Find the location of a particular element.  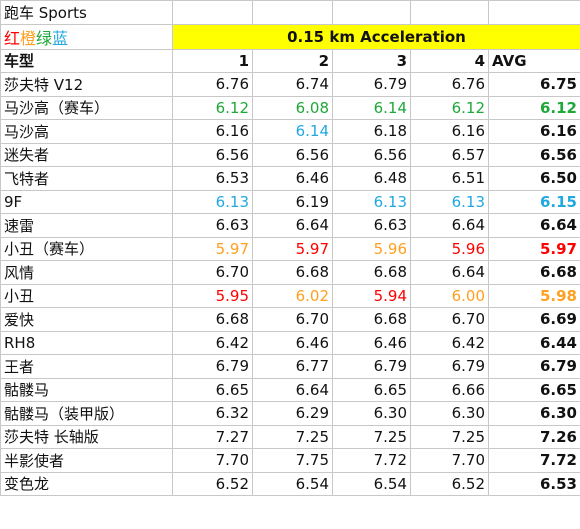

avg-cell: 5.97 is located at coordinates (534, 248).